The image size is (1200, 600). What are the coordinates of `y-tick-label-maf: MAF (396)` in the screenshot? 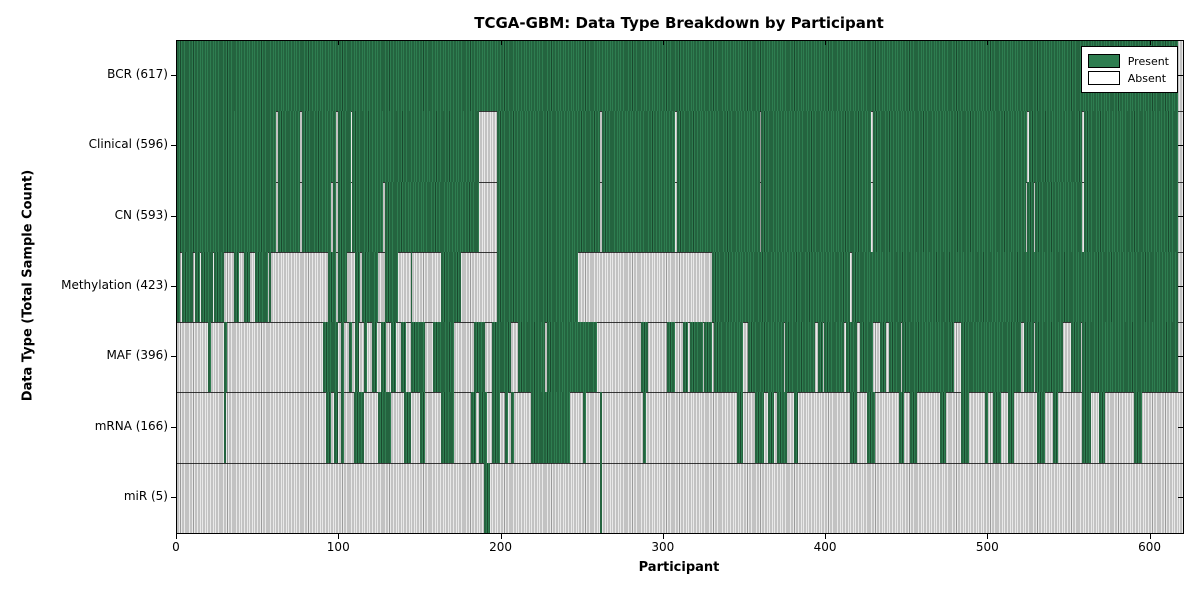 It's located at (137, 355).